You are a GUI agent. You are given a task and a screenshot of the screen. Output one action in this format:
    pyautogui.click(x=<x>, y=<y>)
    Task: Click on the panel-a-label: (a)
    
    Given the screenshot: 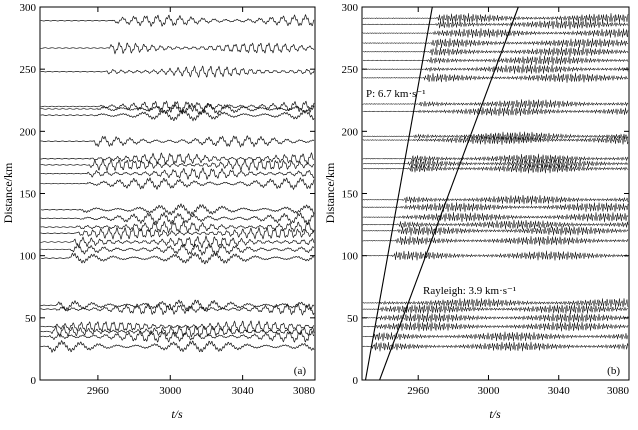 What is the action you would take?
    pyautogui.click(x=300, y=371)
    